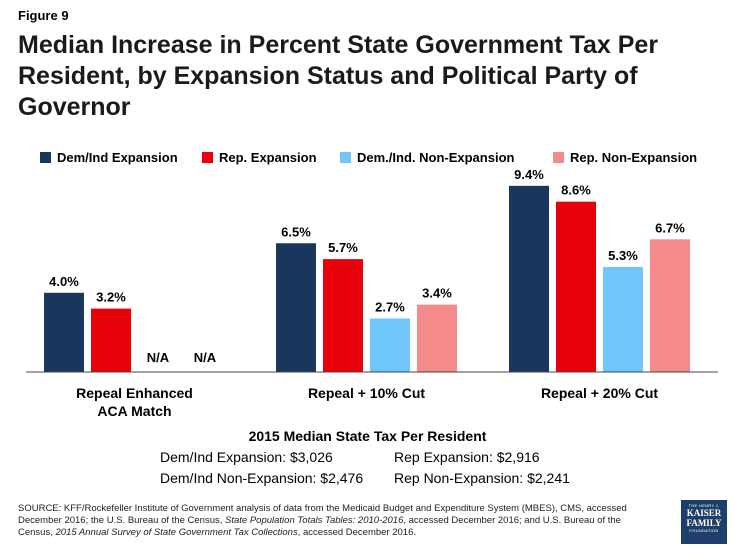 The width and height of the screenshot is (735, 551). Describe the element at coordinates (366, 393) in the screenshot. I see `category-label: Repeal + 10% Cut` at that location.